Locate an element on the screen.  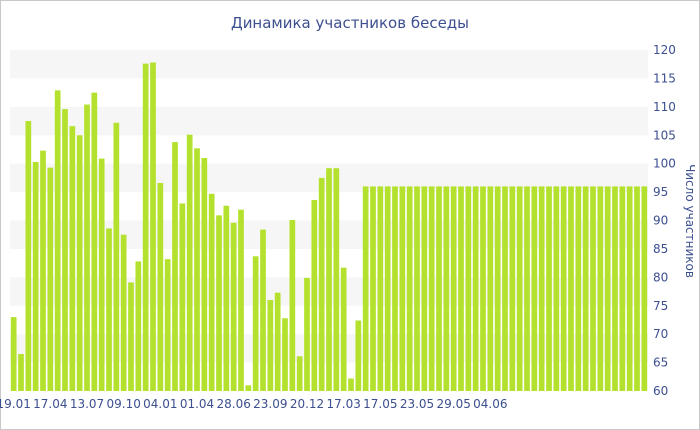
y-tick-label: 75 is located at coordinates (660, 306).